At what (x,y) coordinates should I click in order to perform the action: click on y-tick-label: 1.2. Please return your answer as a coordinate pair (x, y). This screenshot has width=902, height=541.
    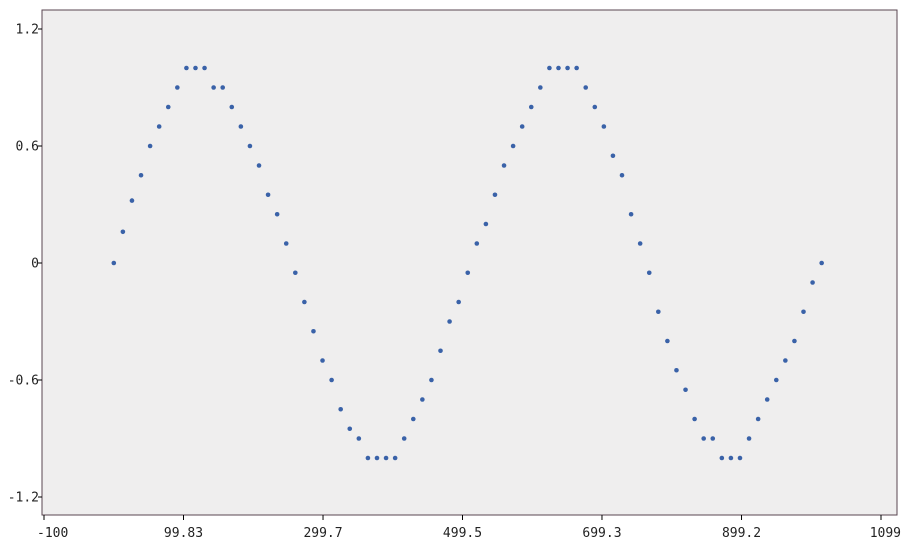
    Looking at the image, I should click on (27, 30).